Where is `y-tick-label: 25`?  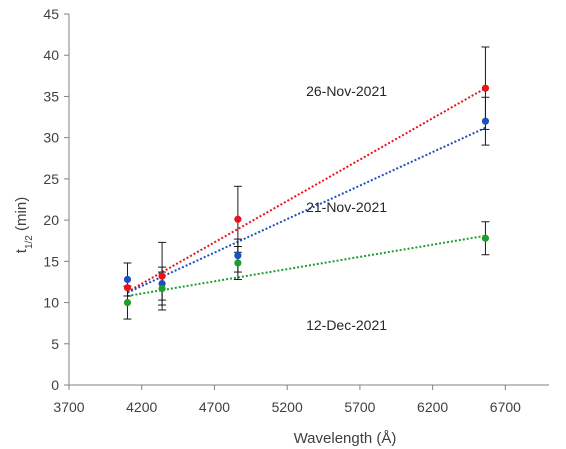
y-tick-label: 25 is located at coordinates (51, 179).